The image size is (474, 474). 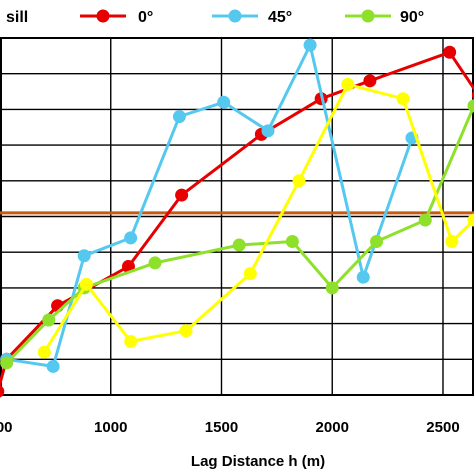 I want to click on legend-label: 45°, so click(x=280, y=17).